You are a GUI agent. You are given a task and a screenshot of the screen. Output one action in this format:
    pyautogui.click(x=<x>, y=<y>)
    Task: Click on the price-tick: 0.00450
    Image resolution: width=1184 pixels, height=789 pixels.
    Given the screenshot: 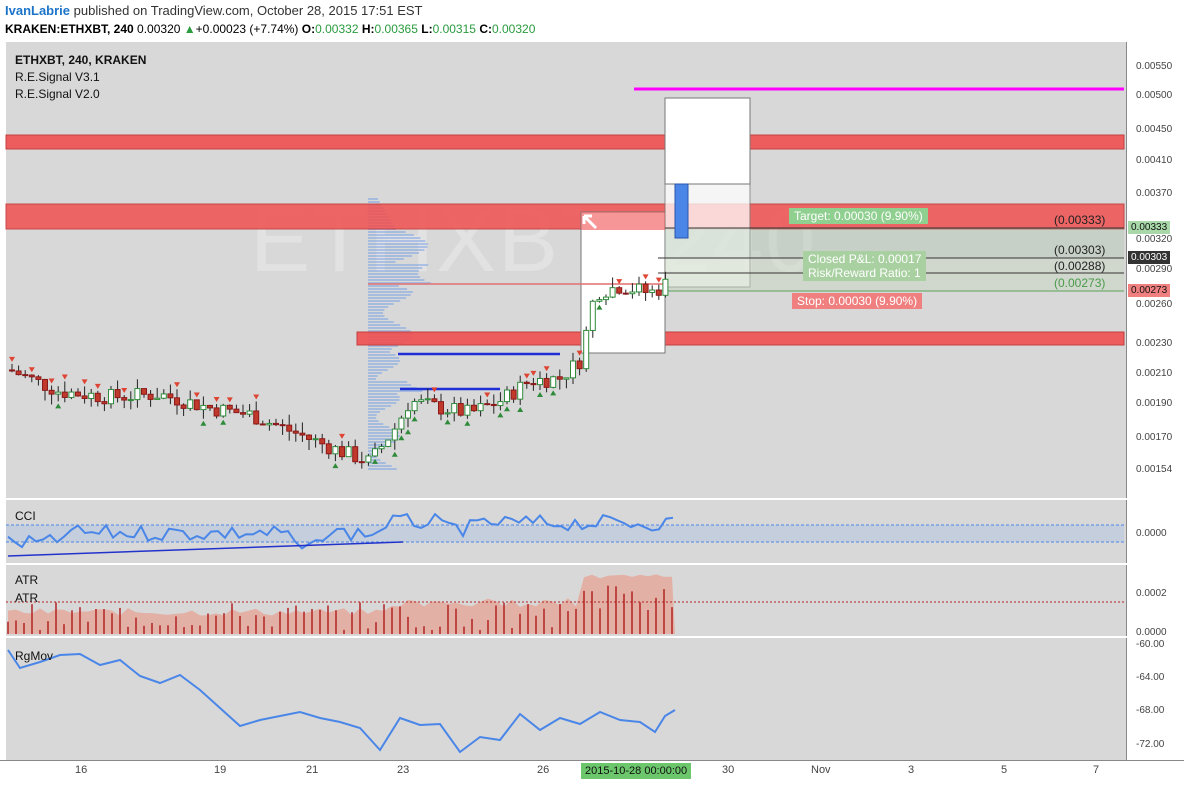 What is the action you would take?
    pyautogui.click(x=1154, y=129)
    